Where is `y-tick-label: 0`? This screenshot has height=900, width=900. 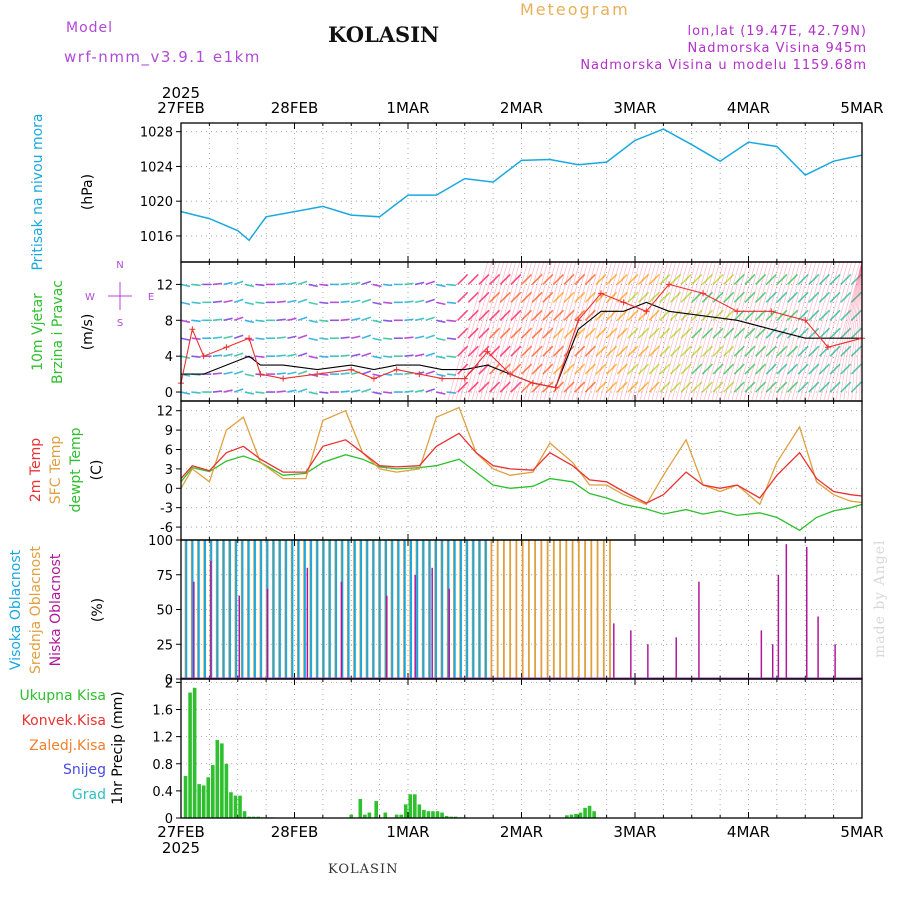
y-tick-label: 0 is located at coordinates (169, 393).